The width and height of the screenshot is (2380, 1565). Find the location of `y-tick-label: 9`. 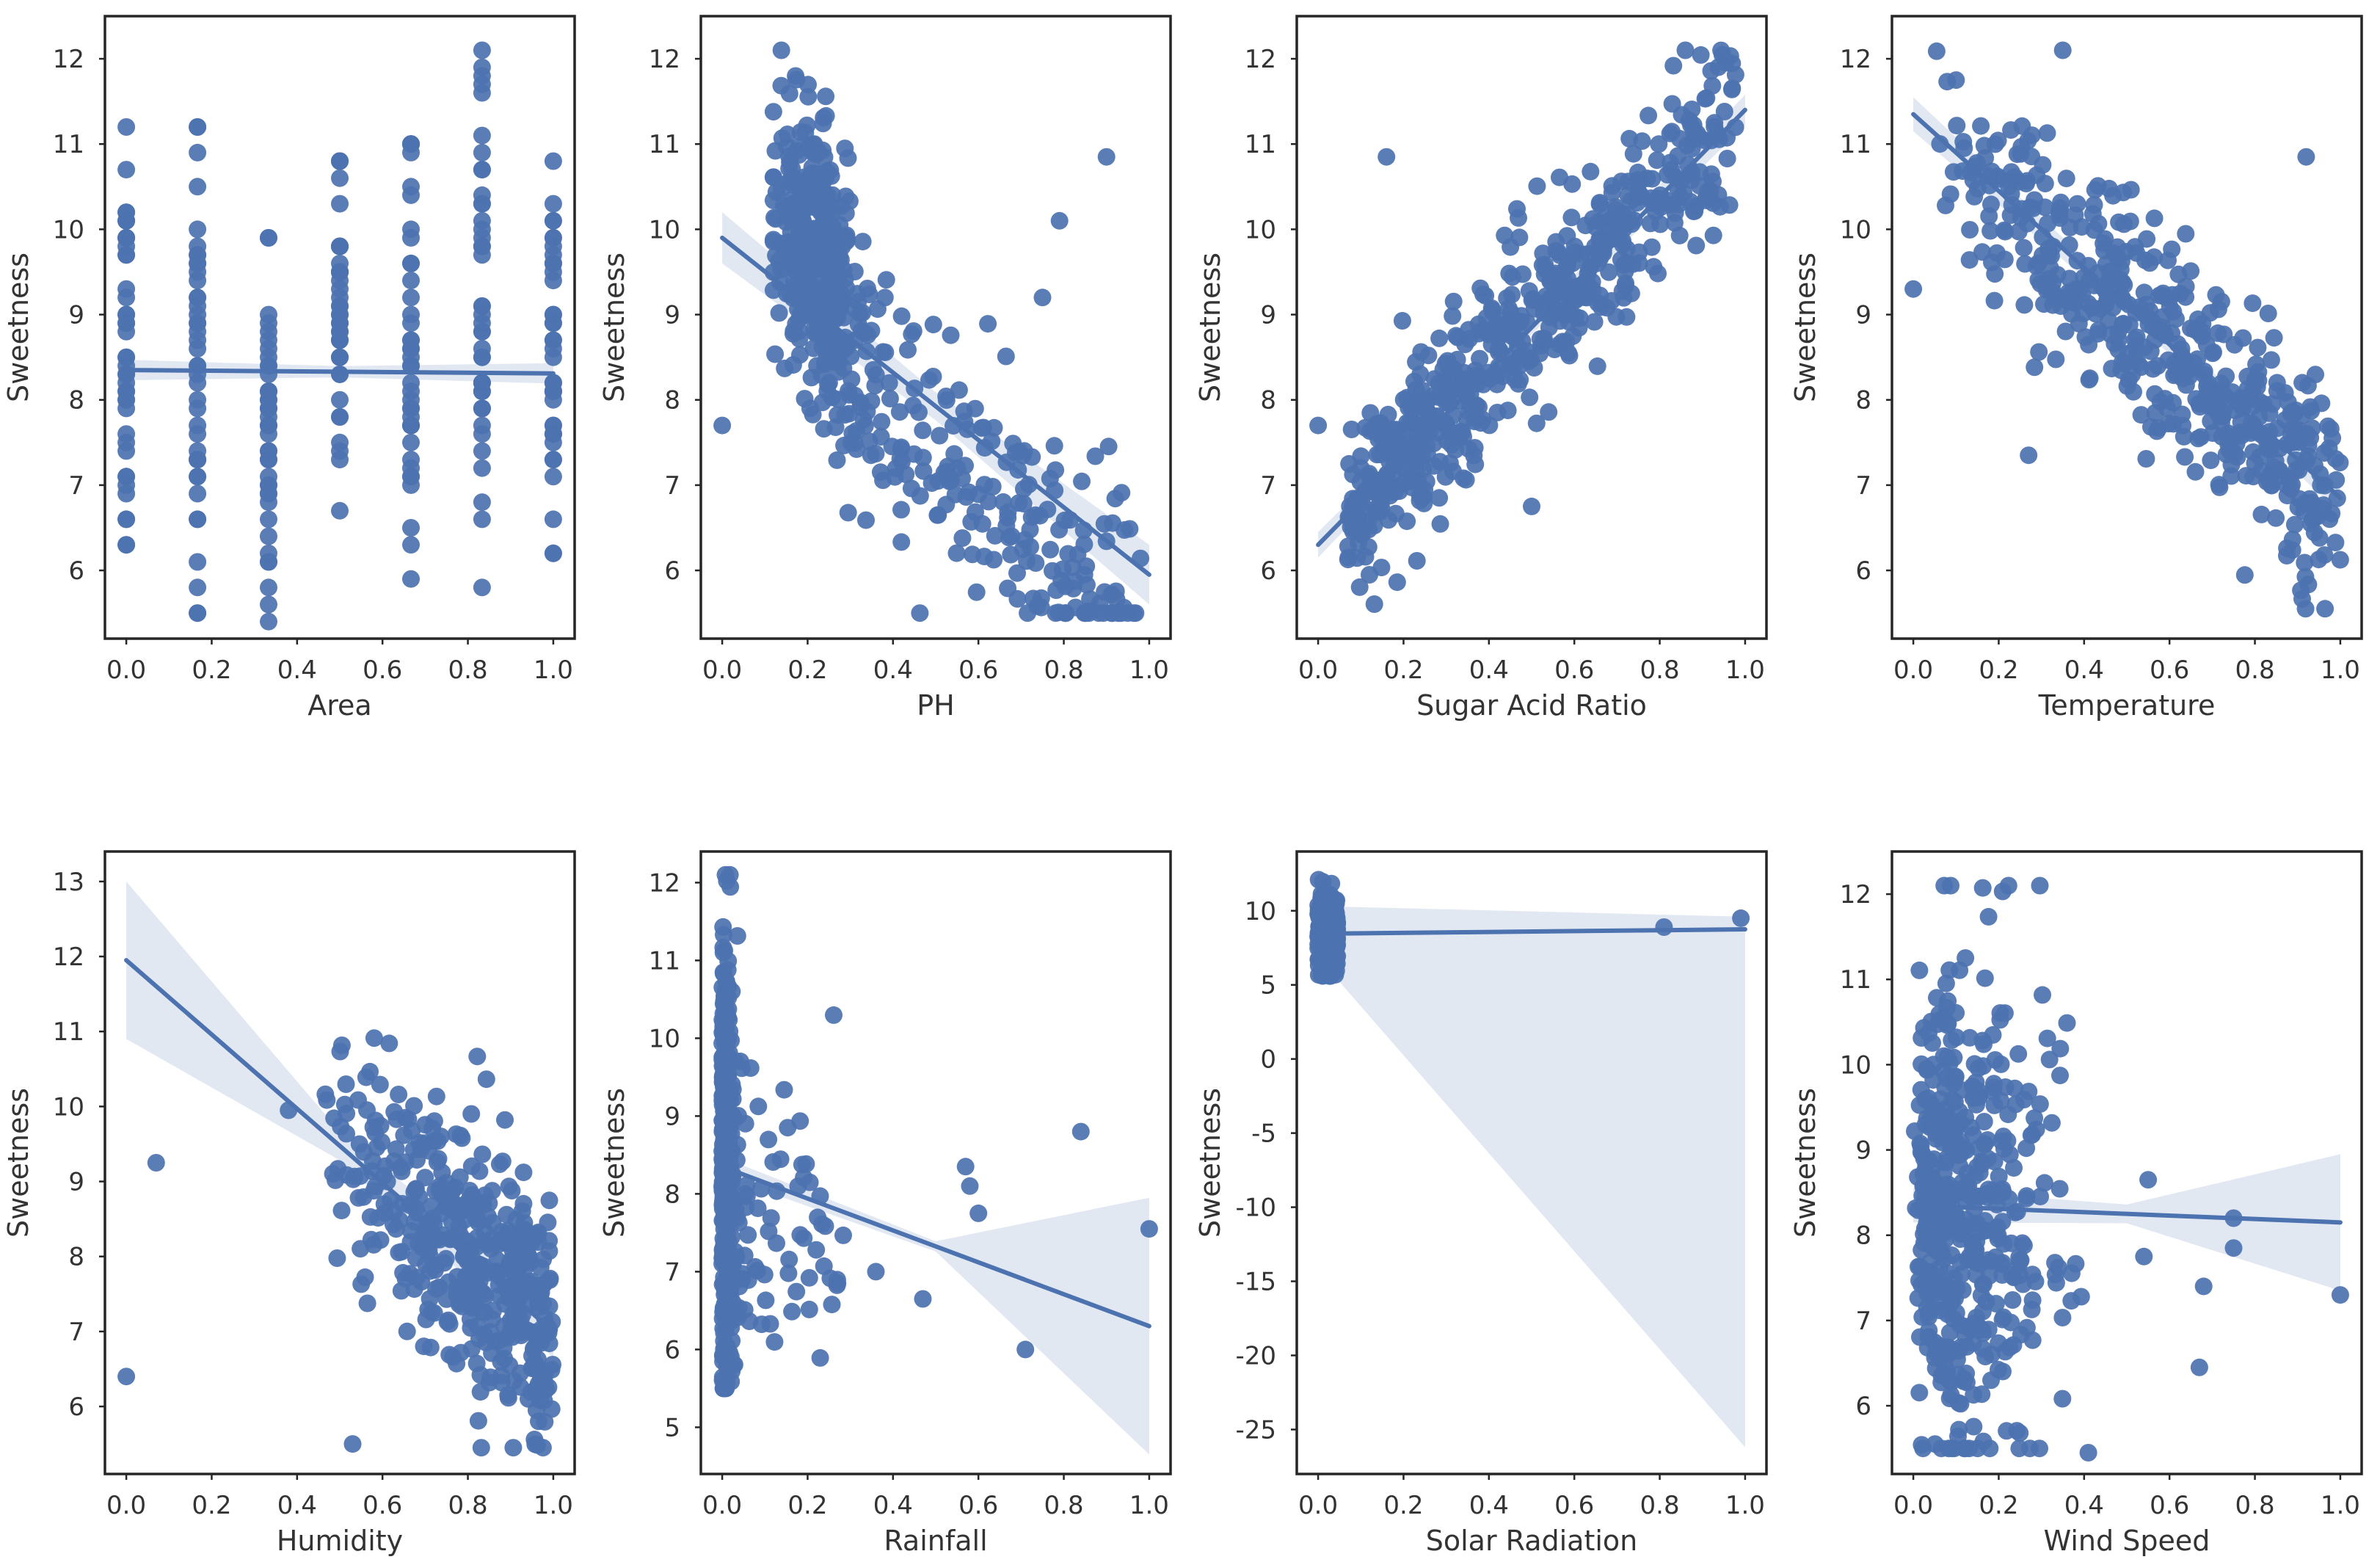

y-tick-label: 9 is located at coordinates (1863, 1151).